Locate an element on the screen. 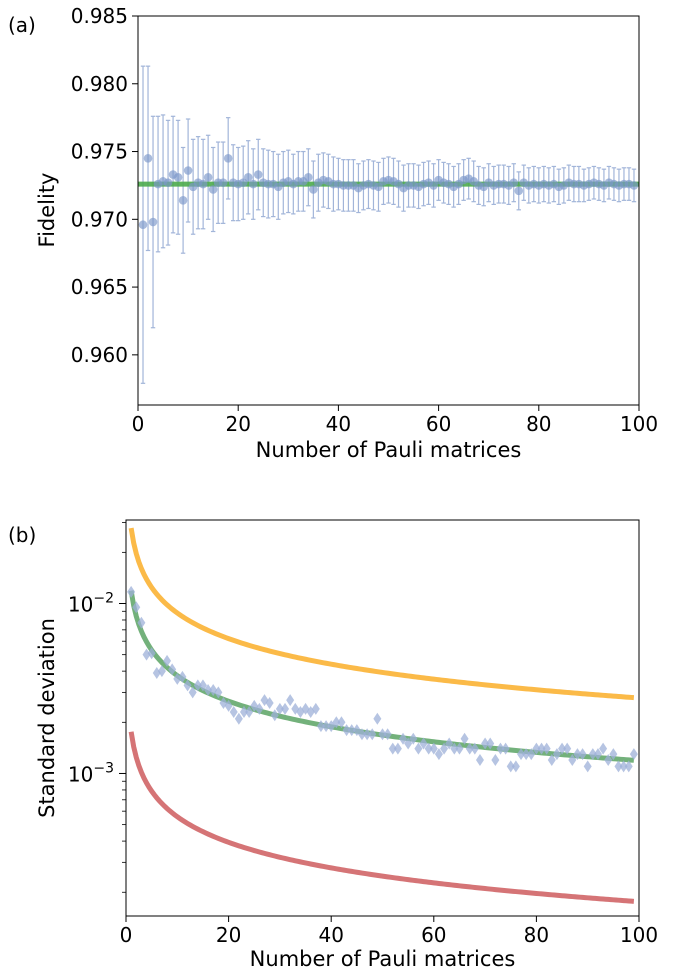  panel-a-y-tick-label: 0.965 is located at coordinates (99, 287).